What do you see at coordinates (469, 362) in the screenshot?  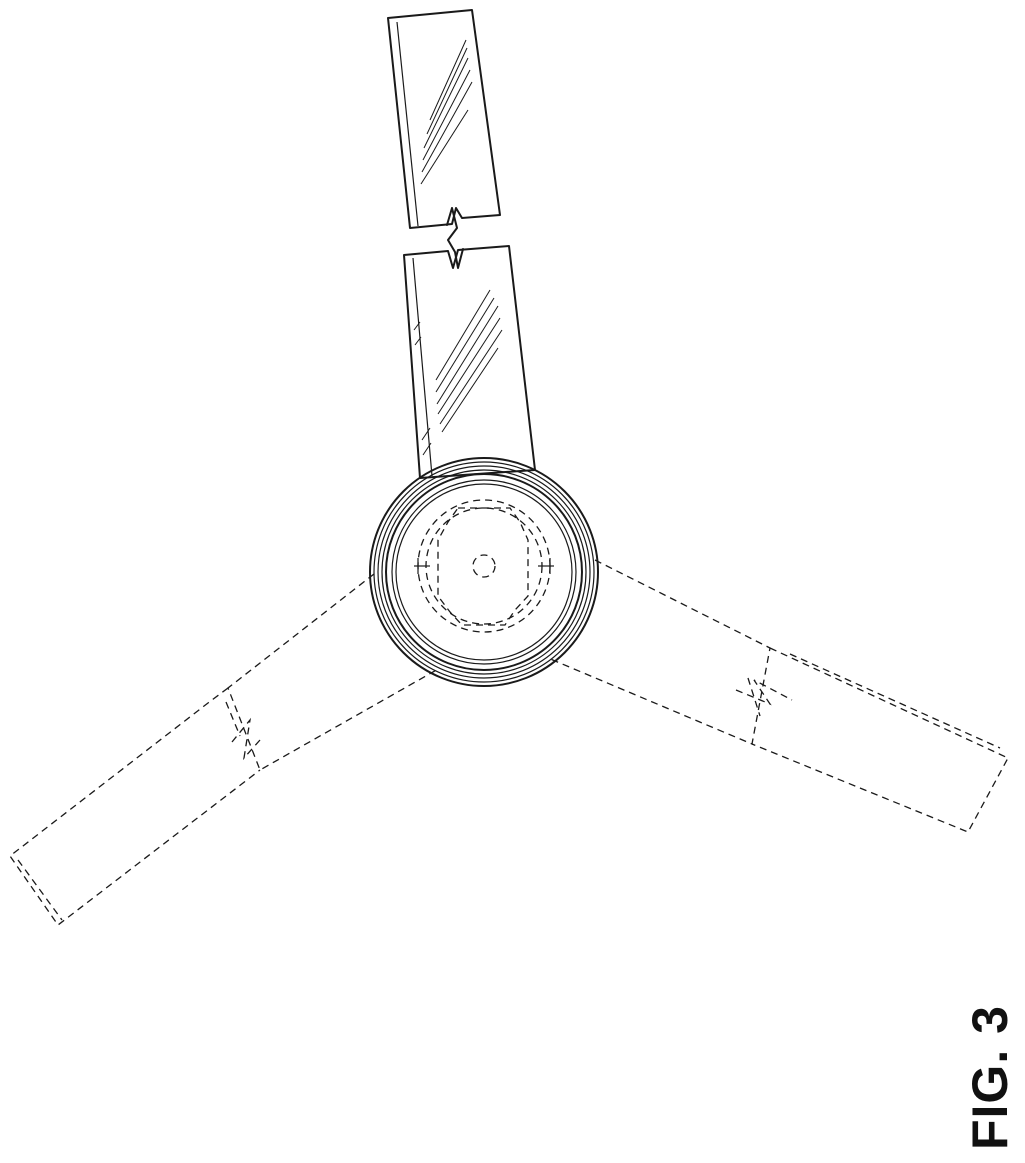 I see `blade-lower-segment` at bounding box center [469, 362].